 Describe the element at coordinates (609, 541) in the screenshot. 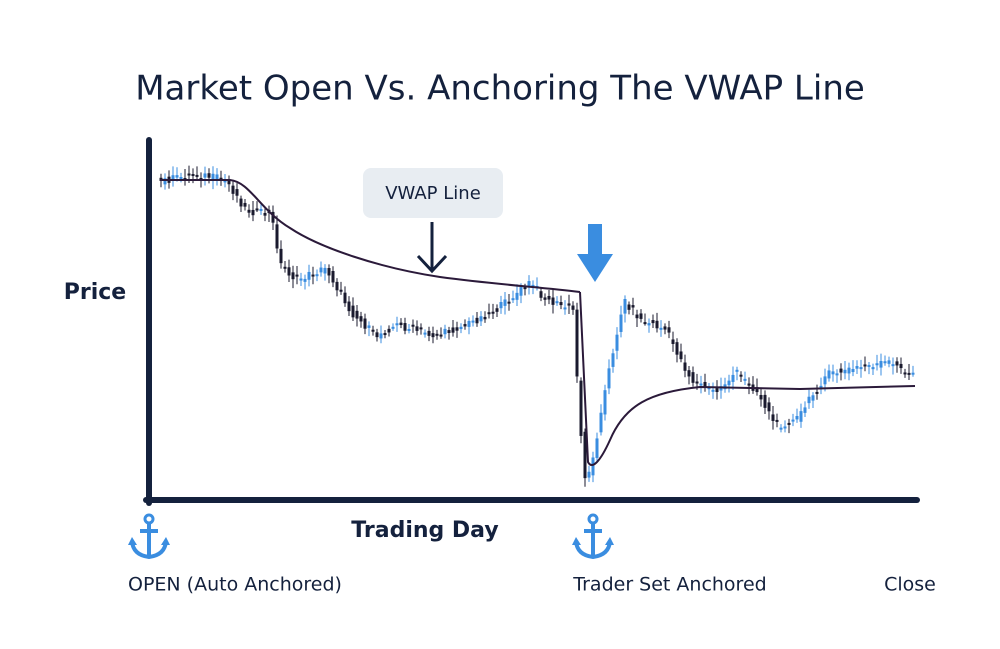

I see `anchor-fluke` at that location.